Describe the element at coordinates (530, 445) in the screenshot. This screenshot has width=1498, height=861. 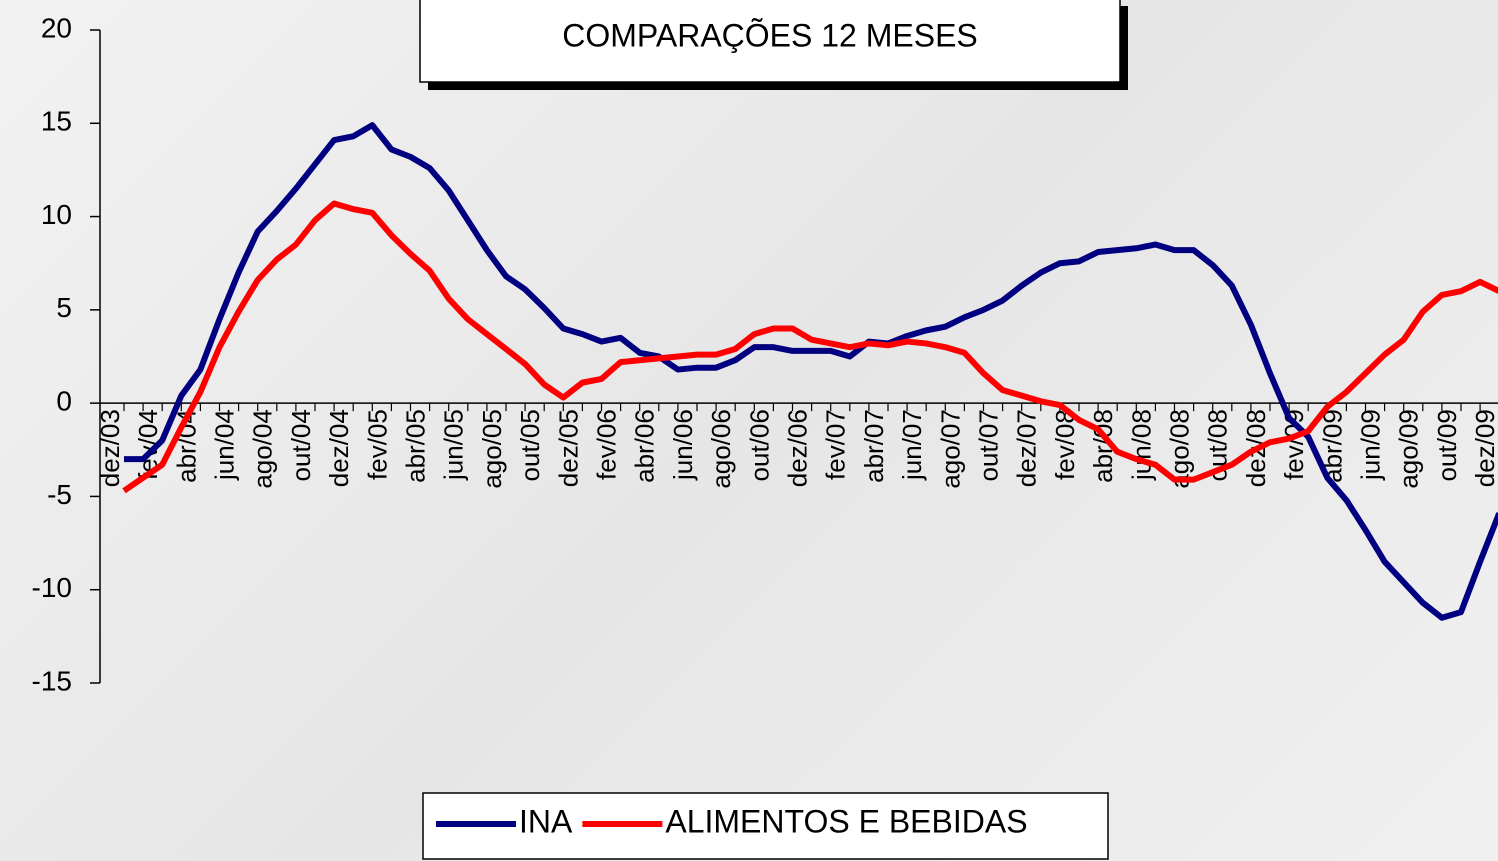
I see `x-tick-label: out/05` at that location.